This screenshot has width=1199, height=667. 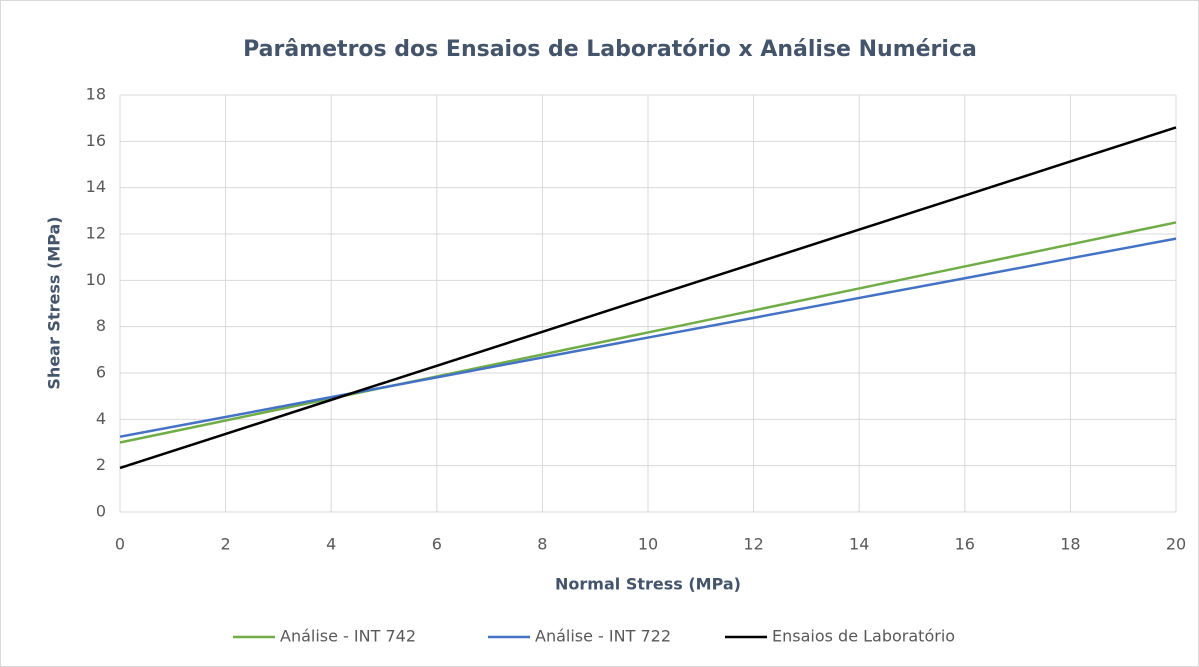 I want to click on x-tick-label: 6, so click(x=437, y=544).